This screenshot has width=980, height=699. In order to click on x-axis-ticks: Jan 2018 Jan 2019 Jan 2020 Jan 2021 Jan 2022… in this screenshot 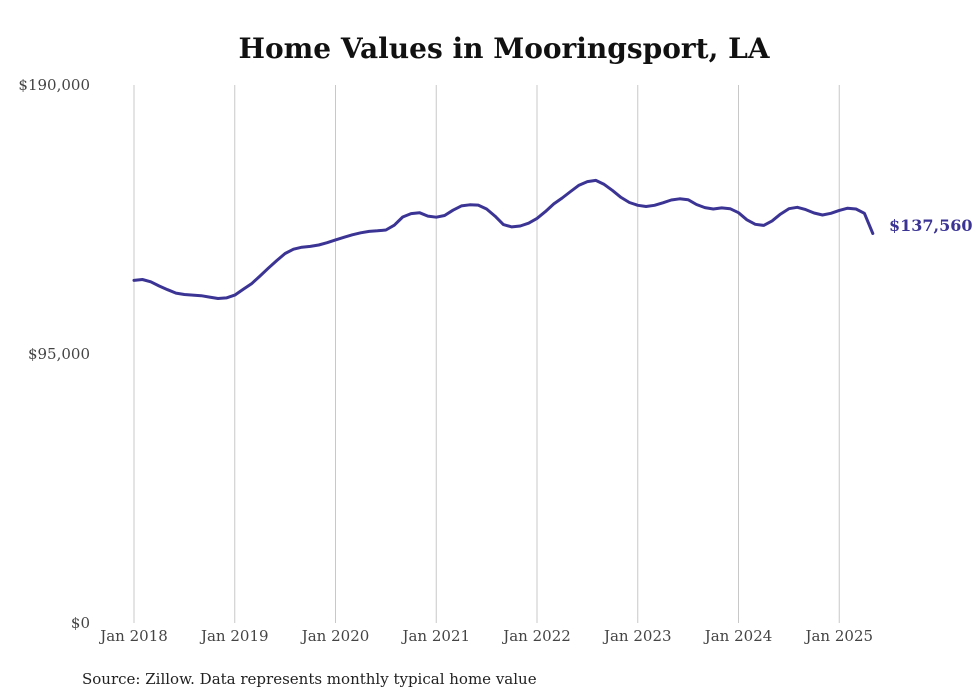, I will do `click(485, 636)`.